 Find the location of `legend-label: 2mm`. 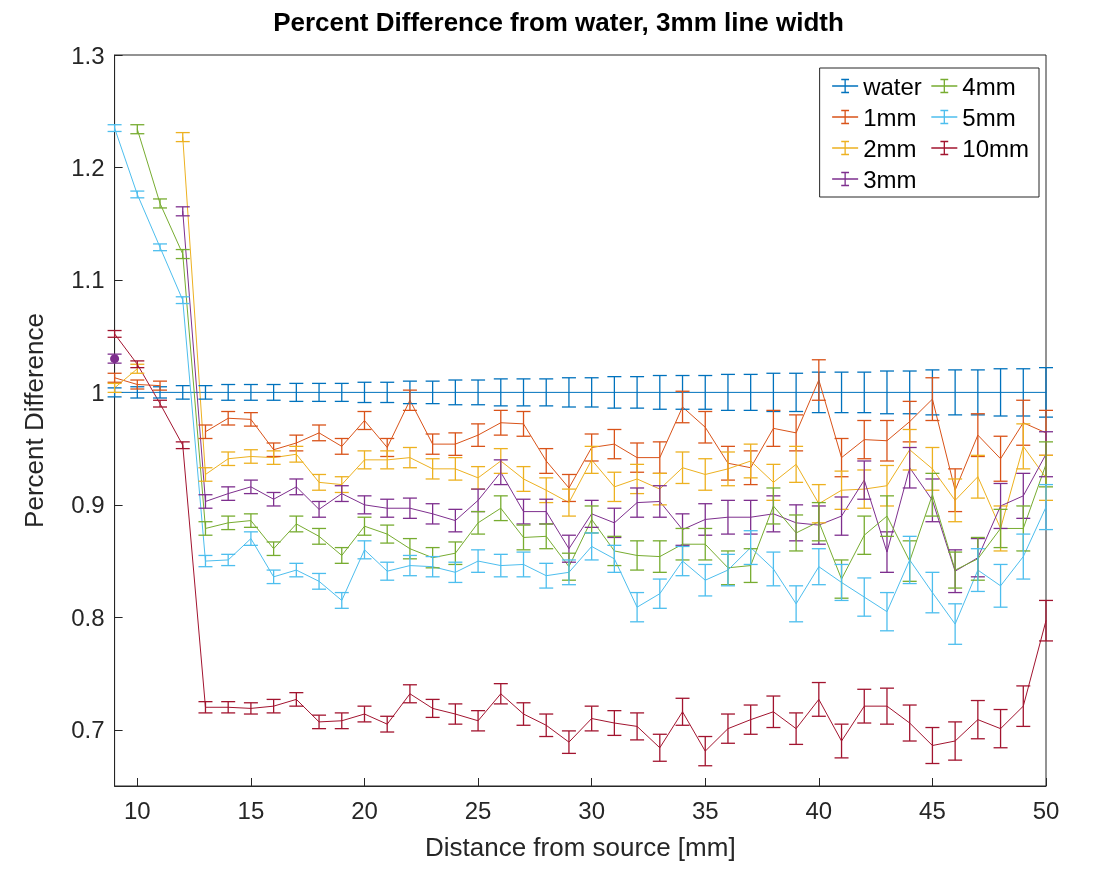

legend-label: 2mm is located at coordinates (890, 148).